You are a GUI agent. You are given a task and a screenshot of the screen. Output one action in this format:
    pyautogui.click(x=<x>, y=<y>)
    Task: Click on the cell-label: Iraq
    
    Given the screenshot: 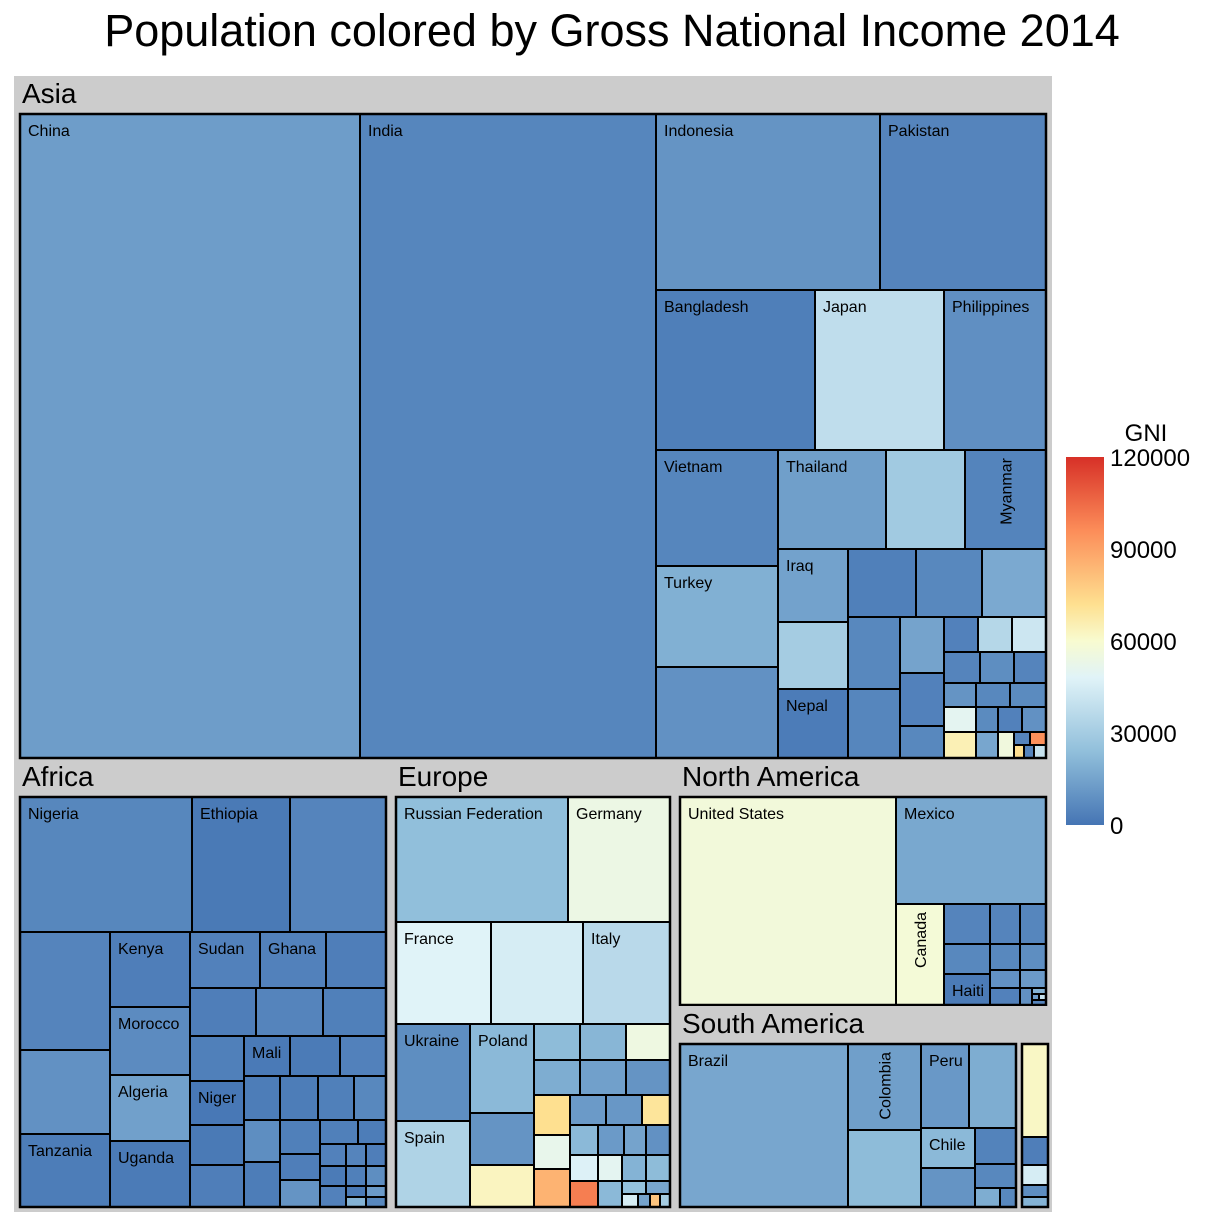 What is the action you would take?
    pyautogui.click(x=800, y=566)
    